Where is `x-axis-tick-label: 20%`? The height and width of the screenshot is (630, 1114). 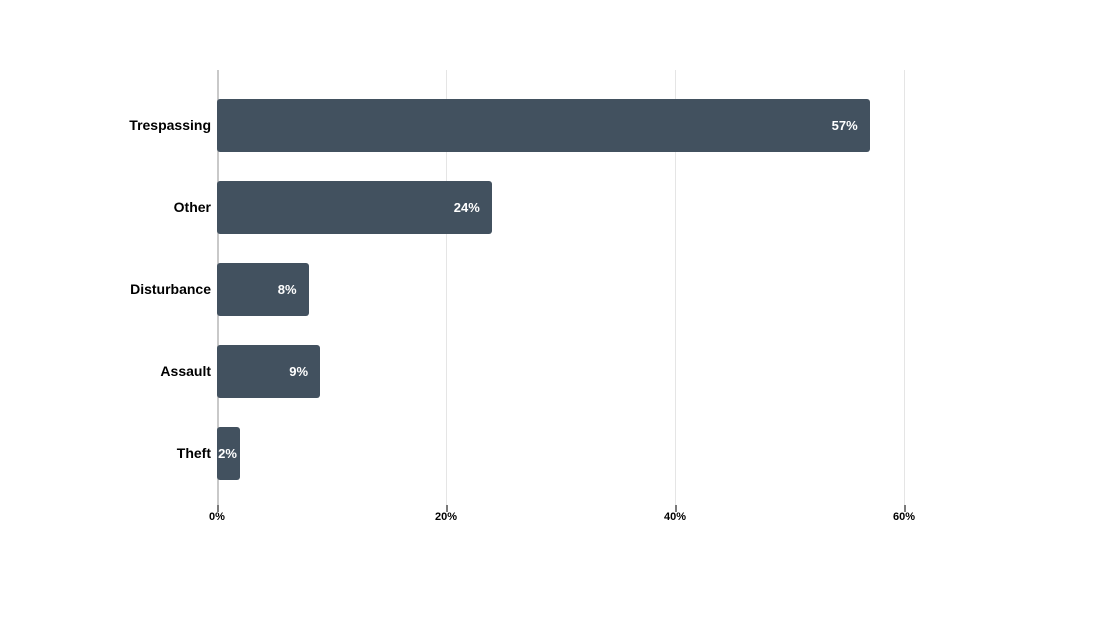 x-axis-tick-label: 20% is located at coordinates (446, 517).